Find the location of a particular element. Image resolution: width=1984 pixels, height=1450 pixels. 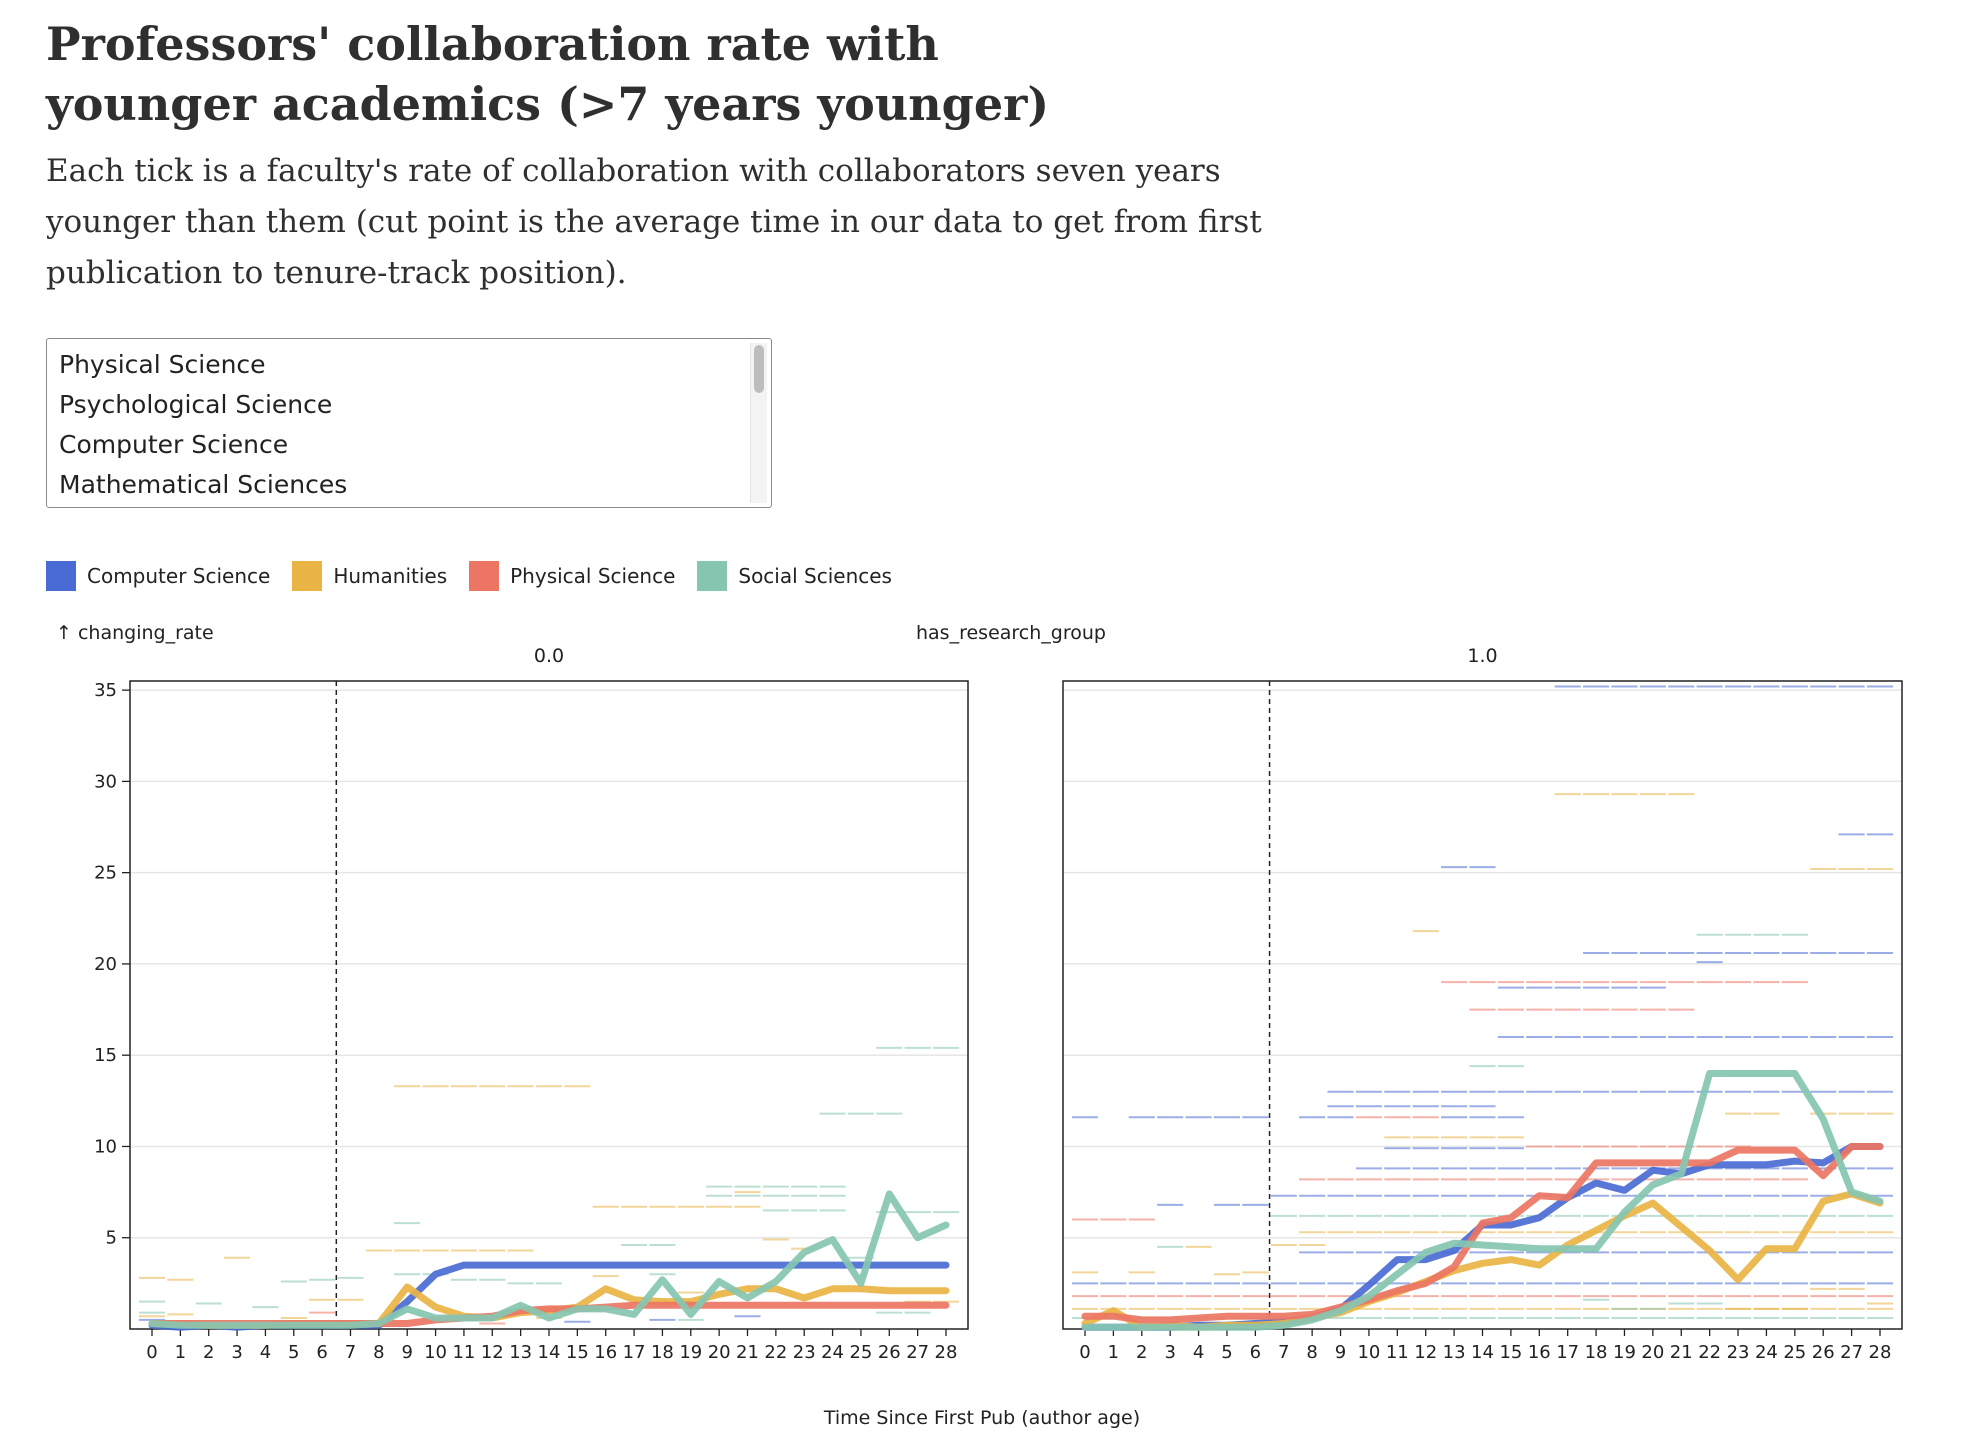

listbox-scroll-thumb is located at coordinates (759, 369).